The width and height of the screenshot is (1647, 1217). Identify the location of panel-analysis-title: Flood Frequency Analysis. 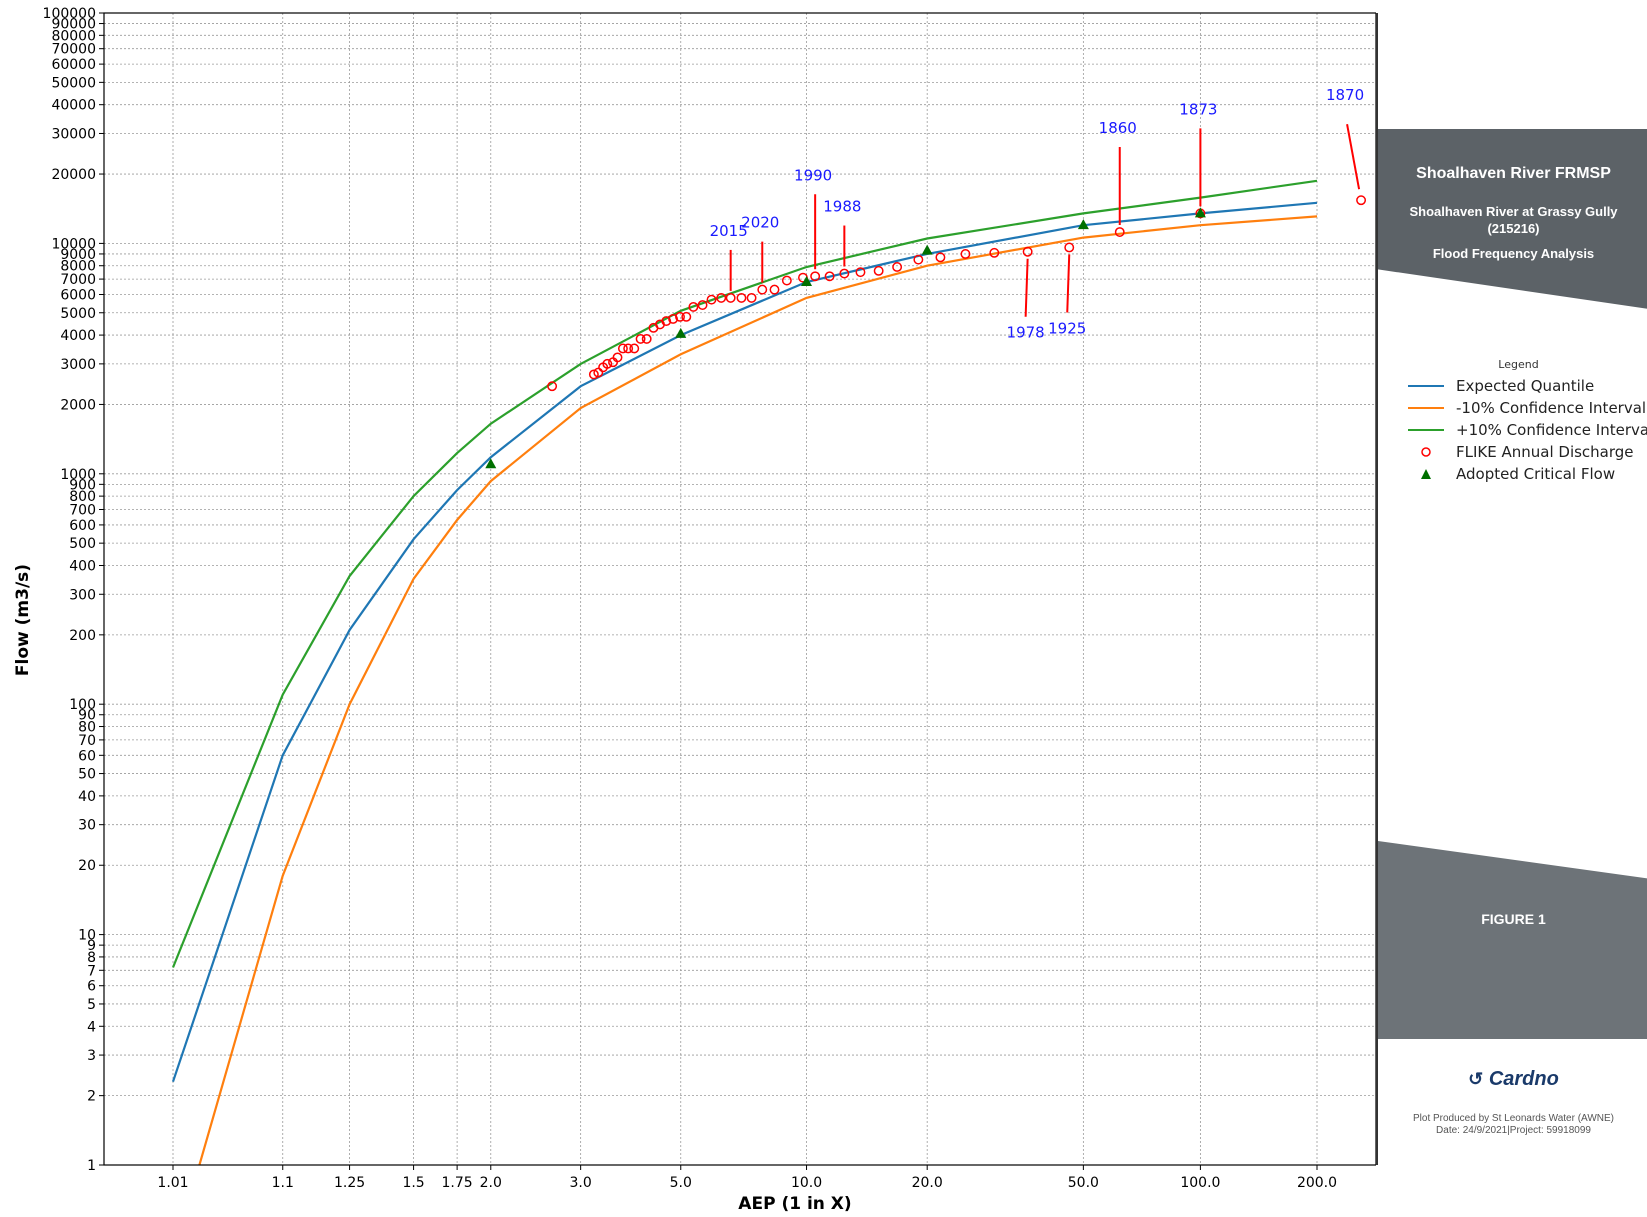
(1513, 253).